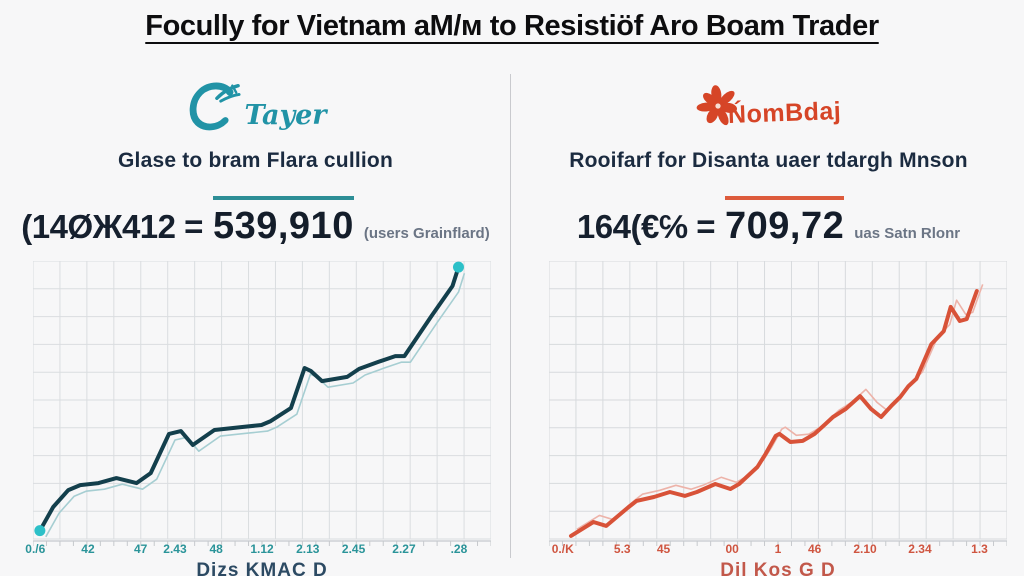 Image resolution: width=1024 pixels, height=576 pixels. Describe the element at coordinates (404, 549) in the screenshot. I see `x-tick-label: 2.27` at that location.